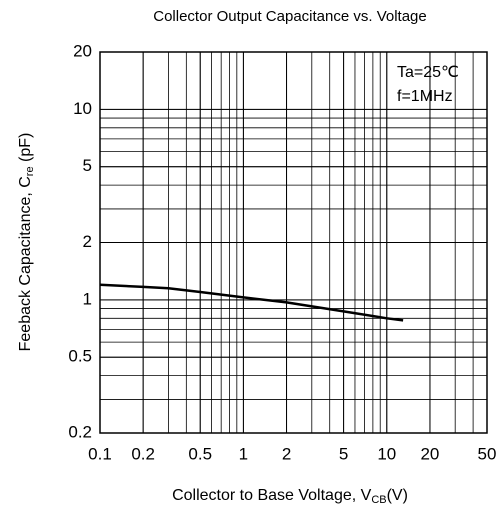 The image size is (502, 517). What do you see at coordinates (200, 453) in the screenshot?
I see `x-tick-label: 0.5` at bounding box center [200, 453].